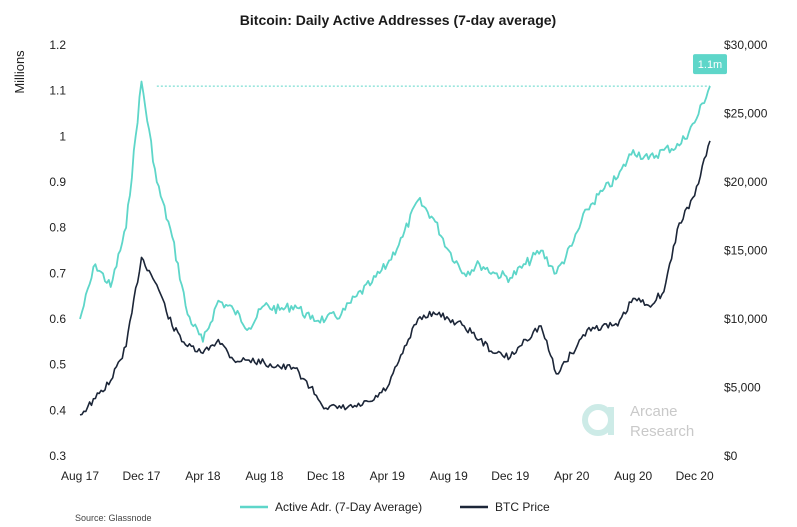 The image size is (797, 527). I want to click on y2-tick-label: $25,000, so click(746, 114).